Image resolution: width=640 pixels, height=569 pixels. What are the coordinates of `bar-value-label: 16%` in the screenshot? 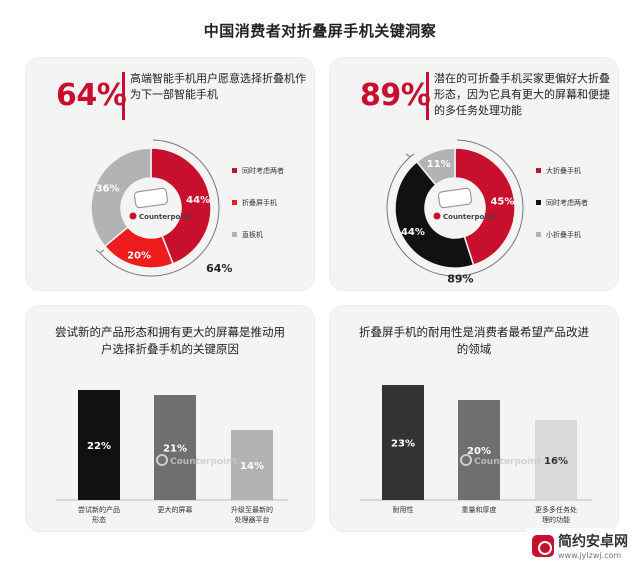 It's located at (556, 461).